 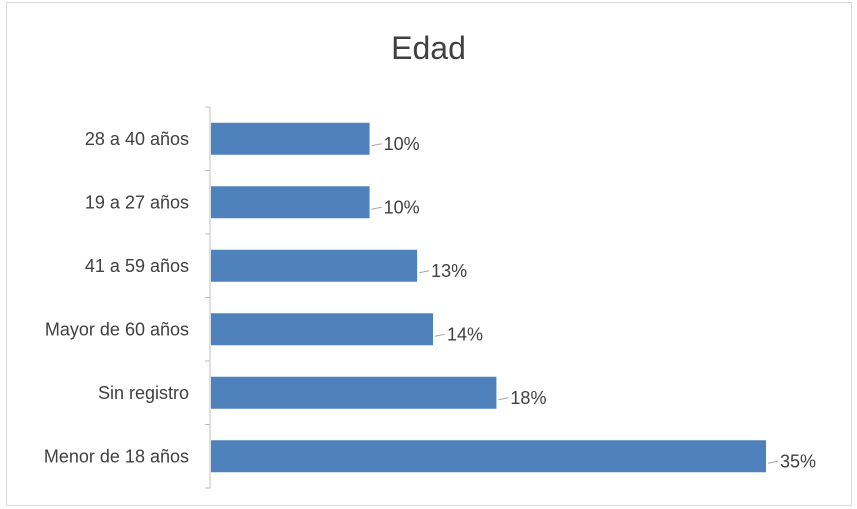 I want to click on category-label: Sin registro, so click(x=143, y=393).